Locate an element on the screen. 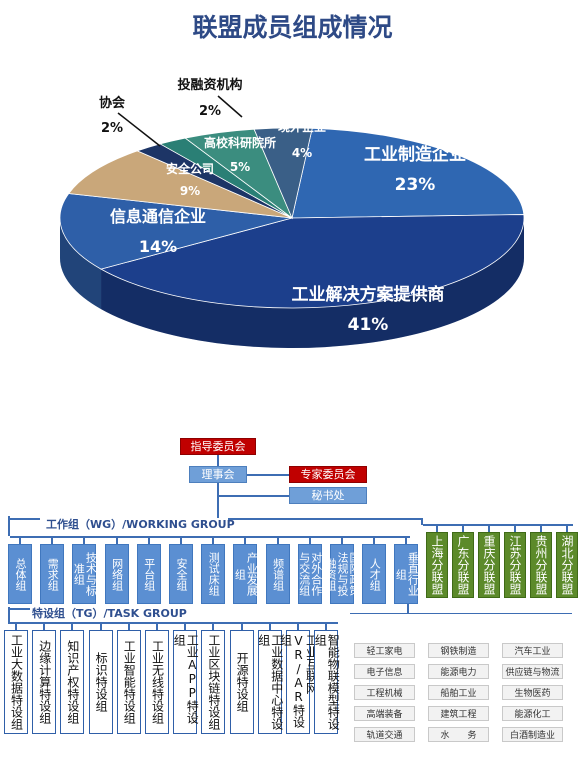  slice-value-3: 9% is located at coordinates (190, 191).